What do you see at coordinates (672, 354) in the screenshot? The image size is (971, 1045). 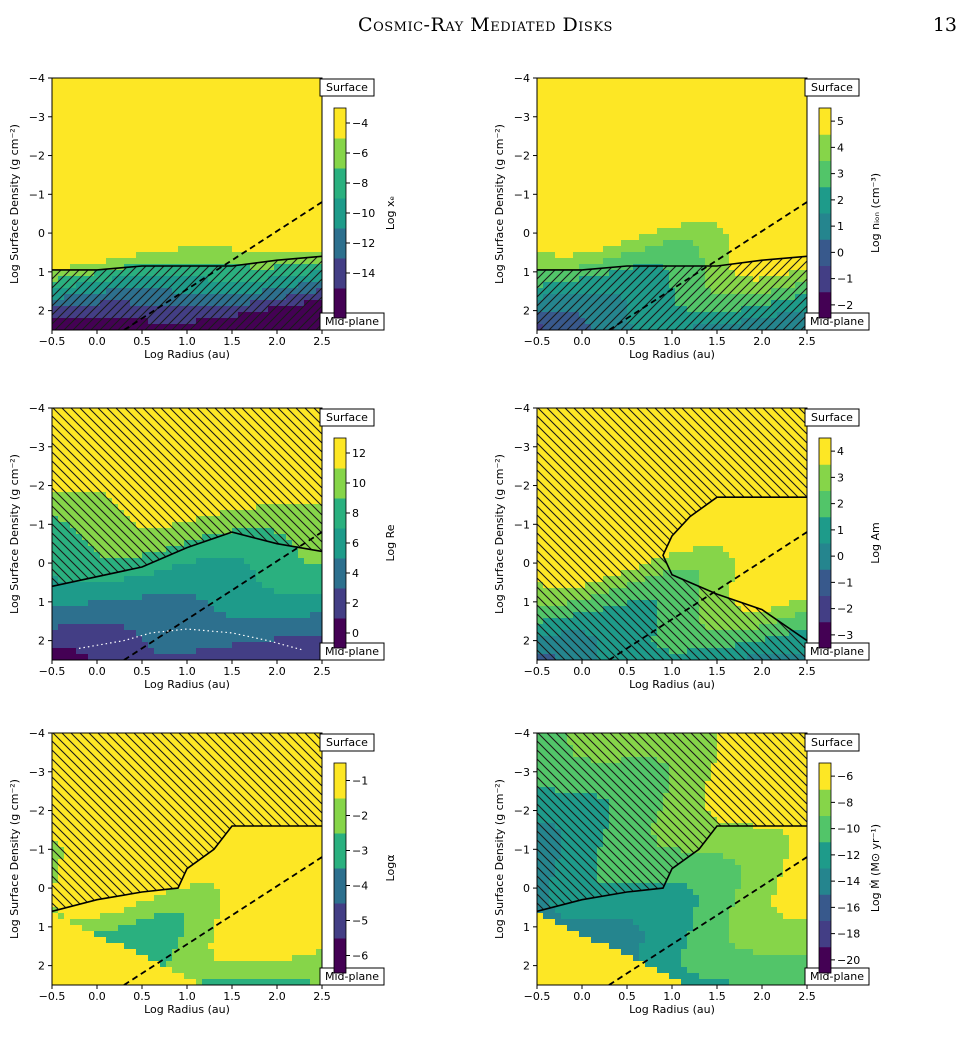 I see `x-axis-label: Log Radius (au)` at bounding box center [672, 354].